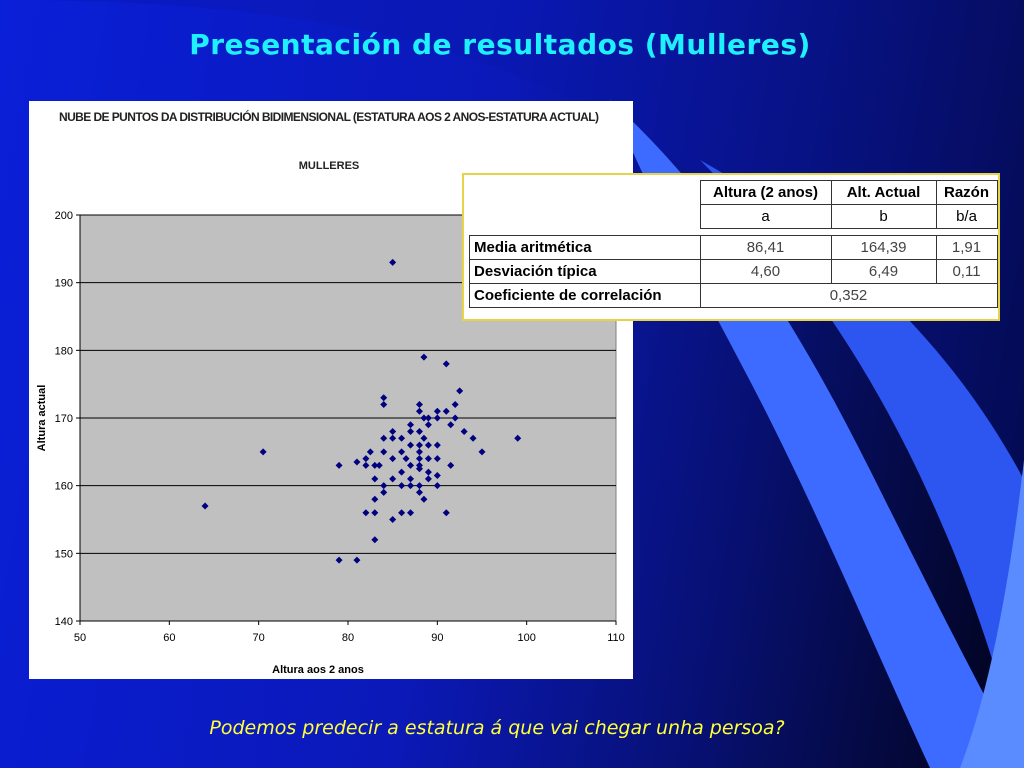 This screenshot has height=768, width=1024. I want to click on value-correlacion: 0,352, so click(848, 295).